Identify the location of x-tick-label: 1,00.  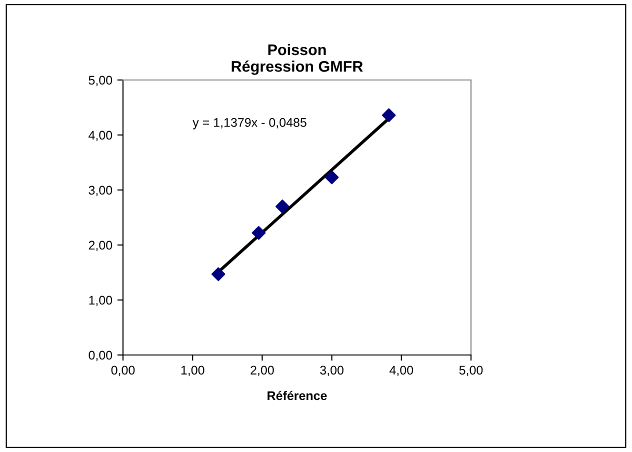
(192, 371).